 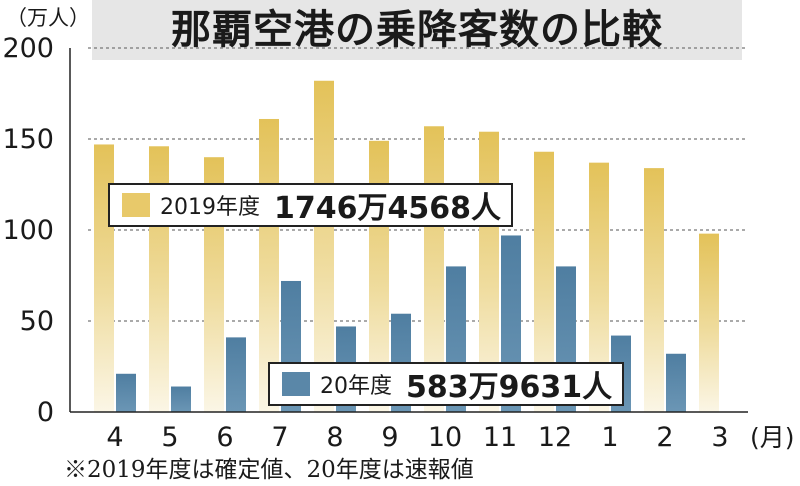 I want to click on y-tick-label: 150, so click(x=28, y=139).